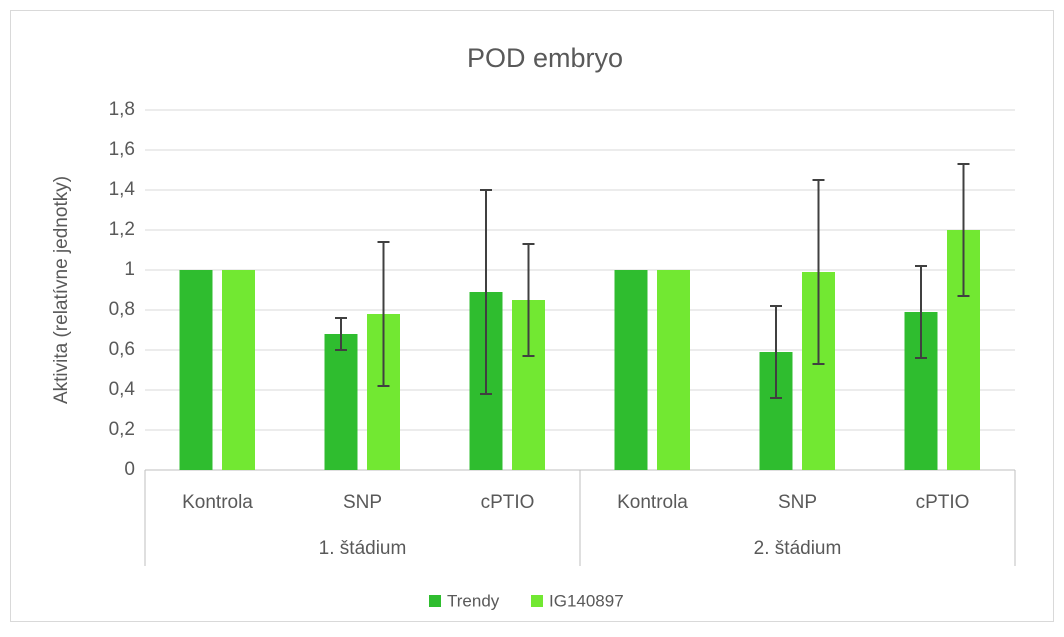 Image resolution: width=1064 pixels, height=637 pixels. Describe the element at coordinates (363, 548) in the screenshot. I see `group-label: 1. štádium` at that location.